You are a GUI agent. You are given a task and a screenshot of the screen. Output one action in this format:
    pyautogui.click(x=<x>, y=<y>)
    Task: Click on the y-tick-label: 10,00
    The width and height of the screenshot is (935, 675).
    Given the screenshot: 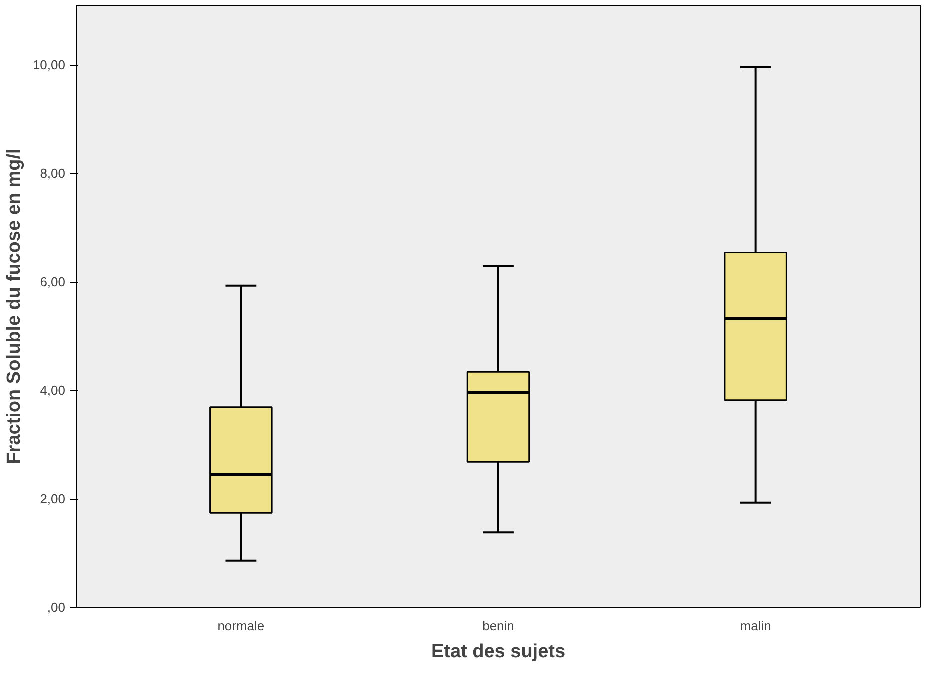 What is the action you would take?
    pyautogui.click(x=49, y=65)
    